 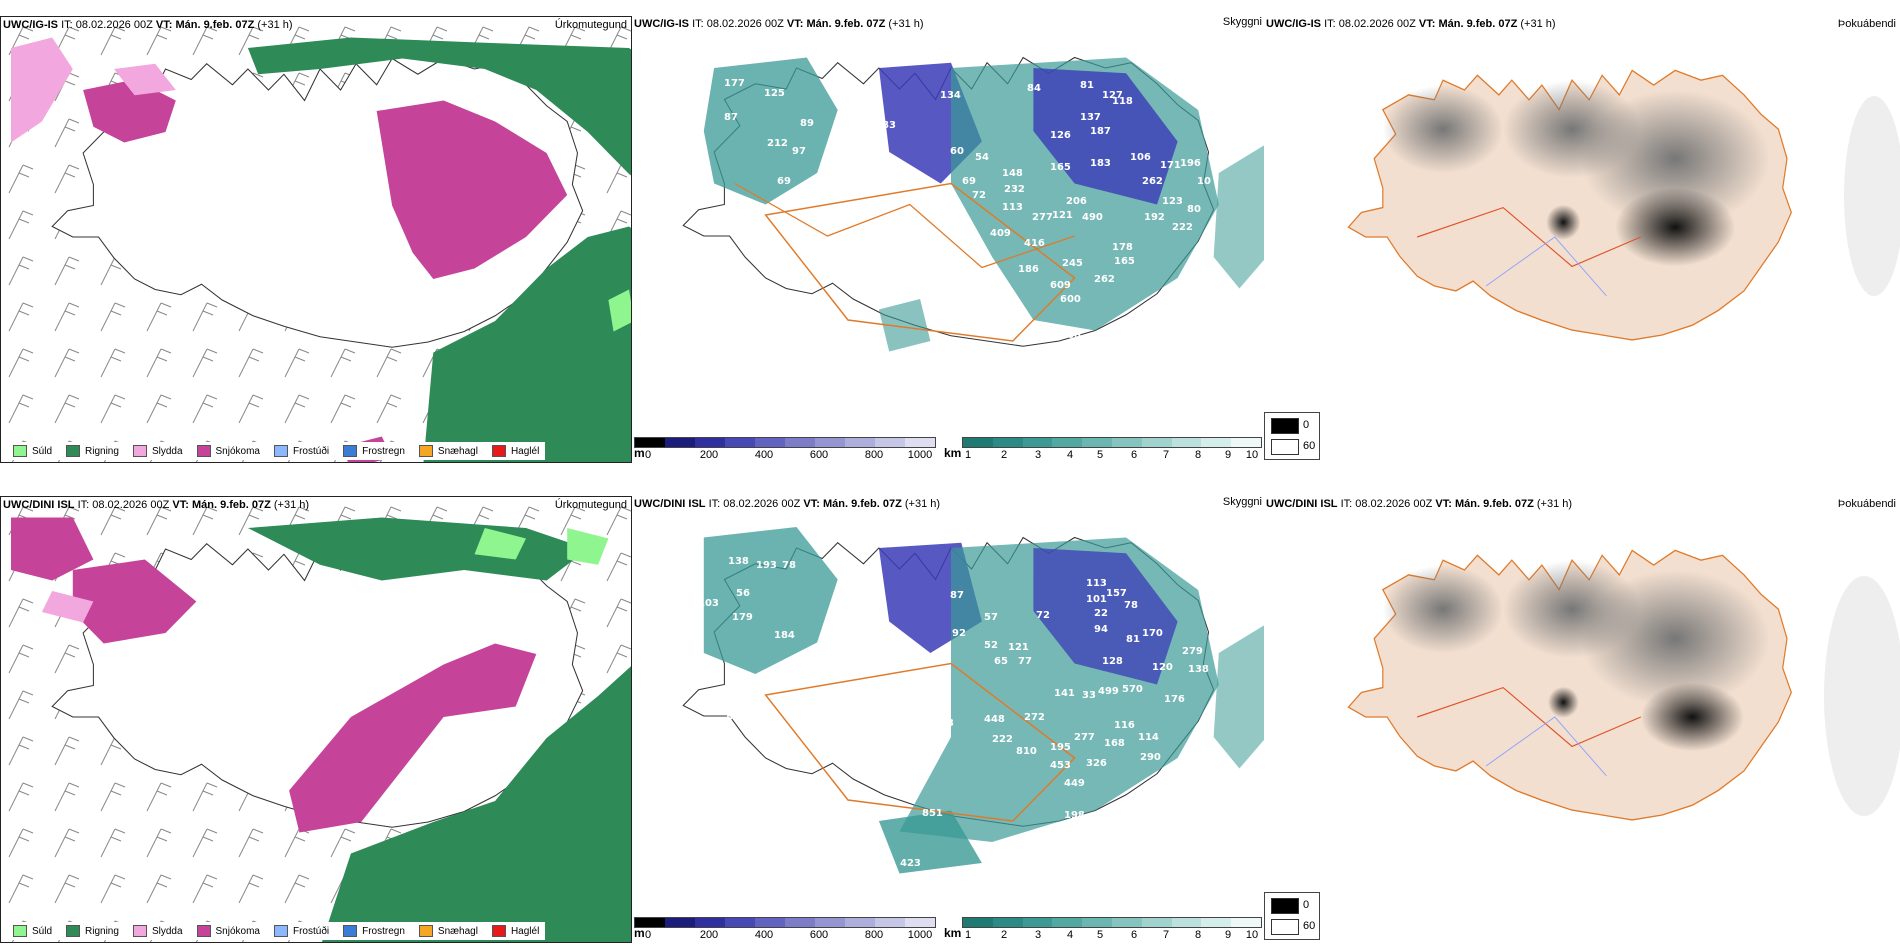 What do you see at coordinates (1000, 233) in the screenshot?
I see `svg-text: 409` at bounding box center [1000, 233].